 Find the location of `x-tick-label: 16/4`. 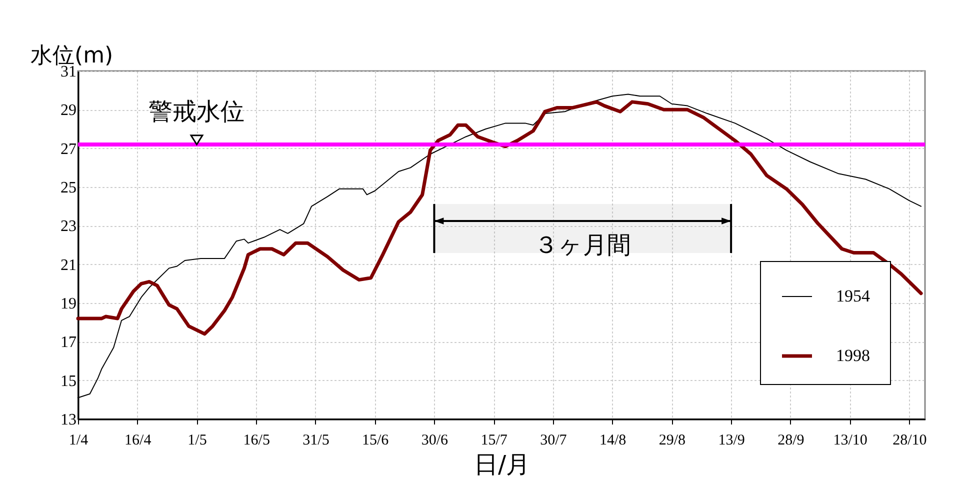

x-tick-label: 16/4 is located at coordinates (138, 440).